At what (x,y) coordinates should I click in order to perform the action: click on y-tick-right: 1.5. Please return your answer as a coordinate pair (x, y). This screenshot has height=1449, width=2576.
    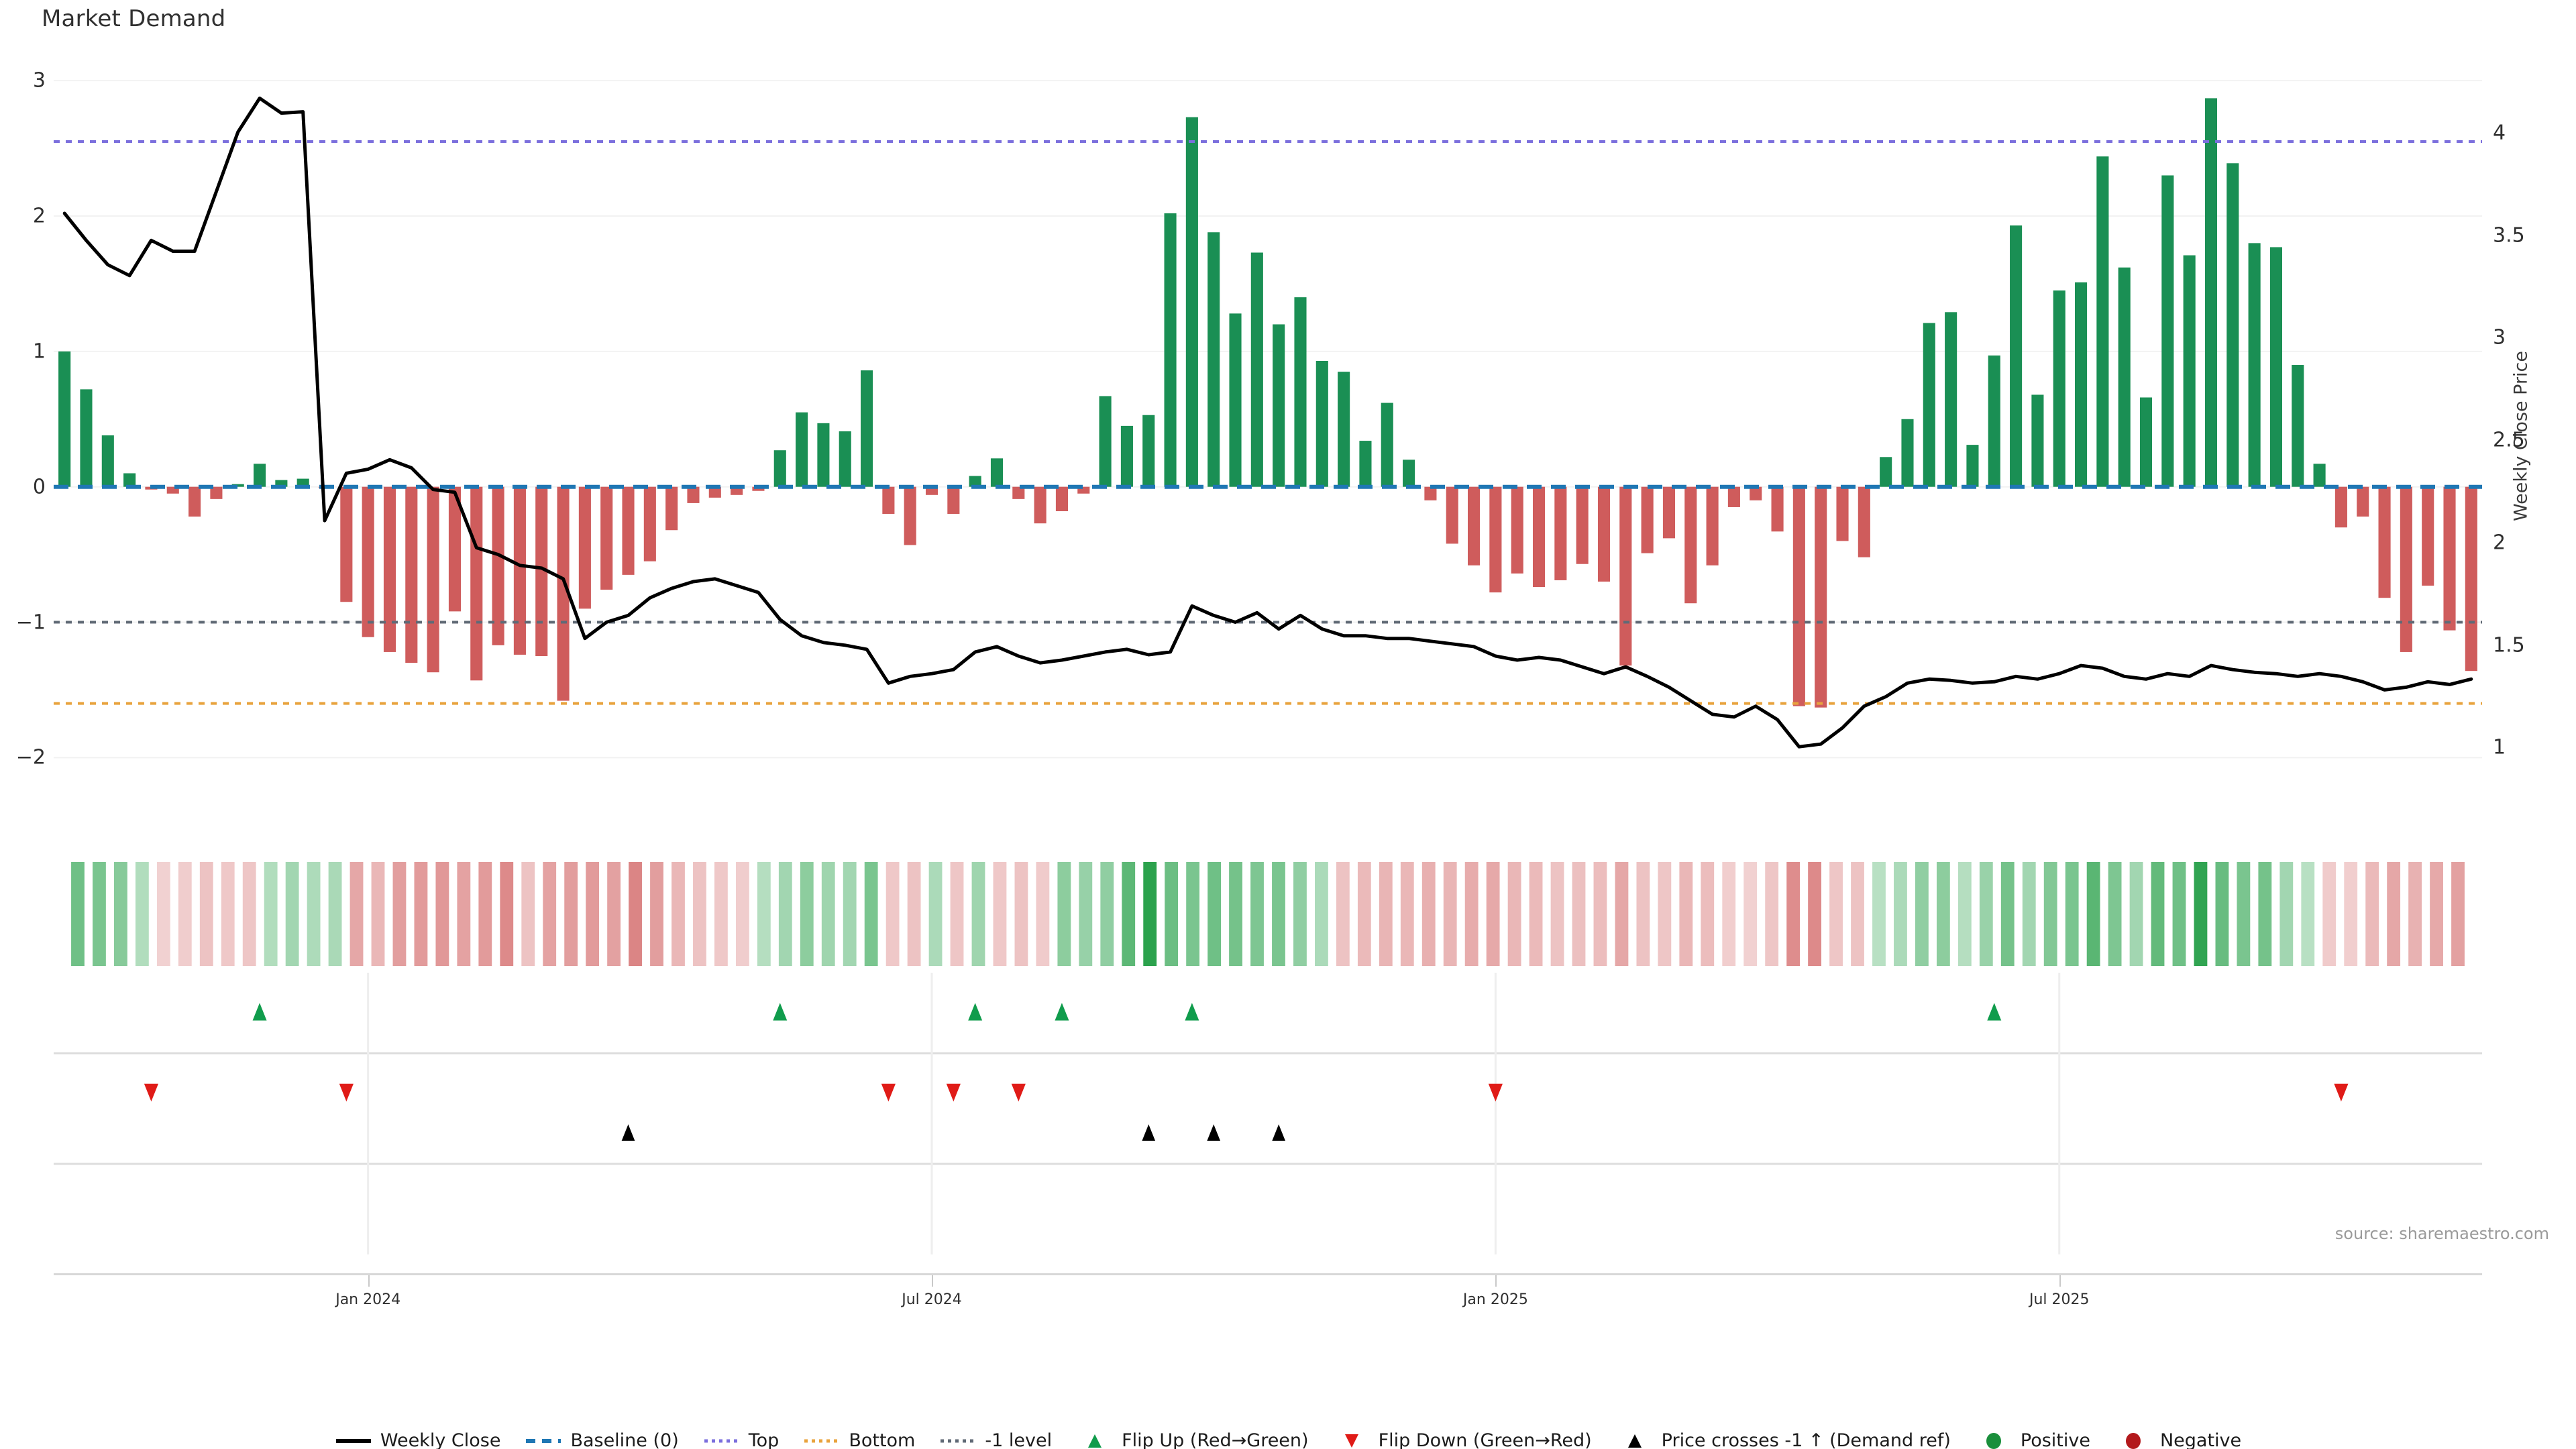
    Looking at the image, I should click on (2509, 645).